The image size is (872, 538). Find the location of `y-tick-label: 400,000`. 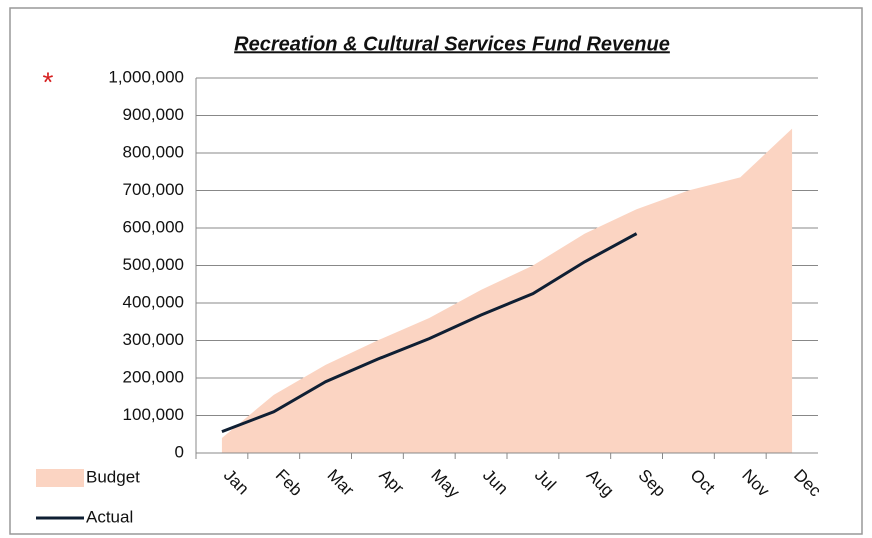

y-tick-label: 400,000 is located at coordinates (153, 301).